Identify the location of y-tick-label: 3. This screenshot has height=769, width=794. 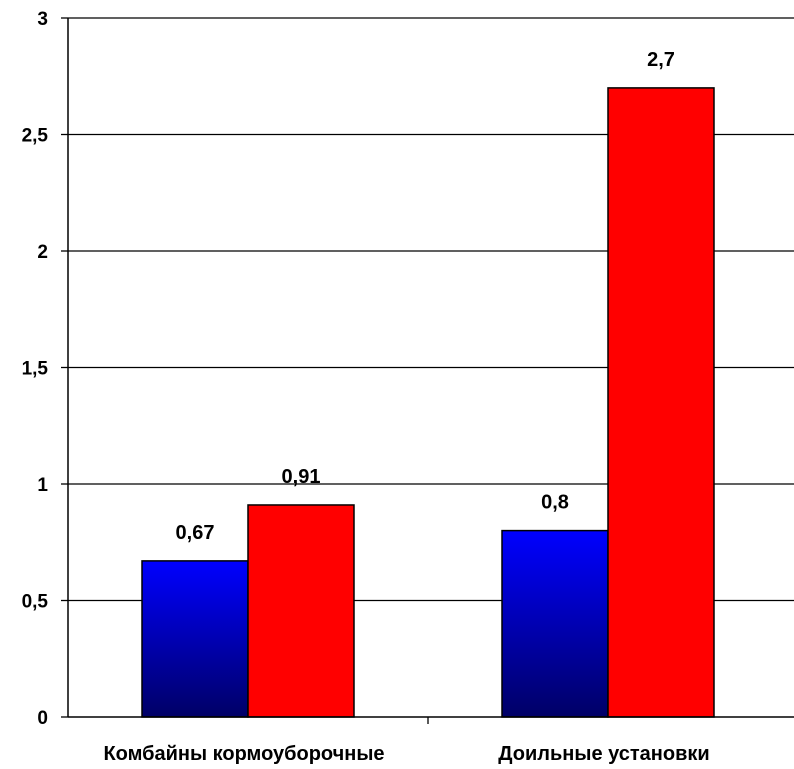
(42, 19).